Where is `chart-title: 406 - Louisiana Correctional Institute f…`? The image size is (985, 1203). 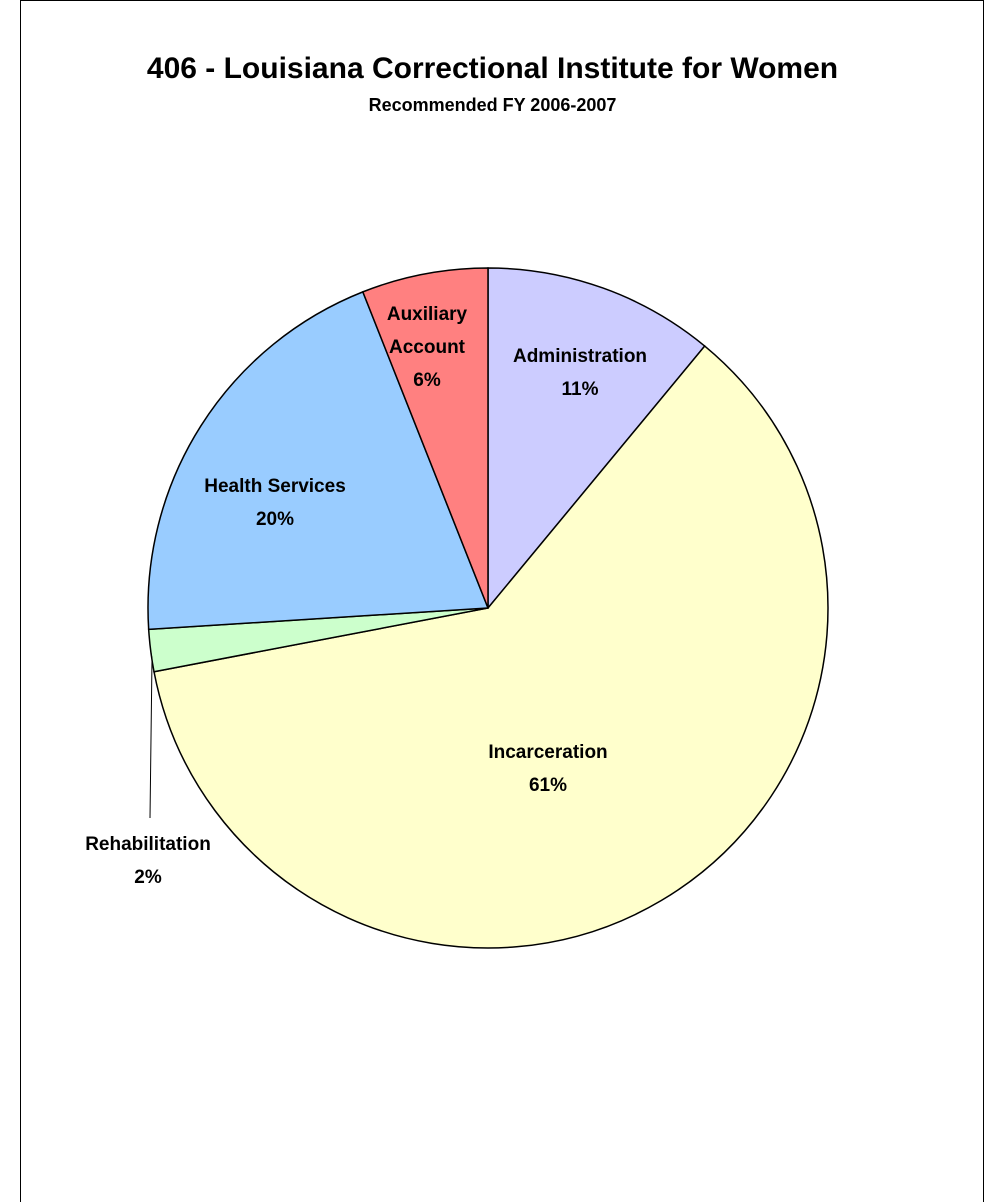 chart-title: 406 - Louisiana Correctional Institute f… is located at coordinates (492, 68).